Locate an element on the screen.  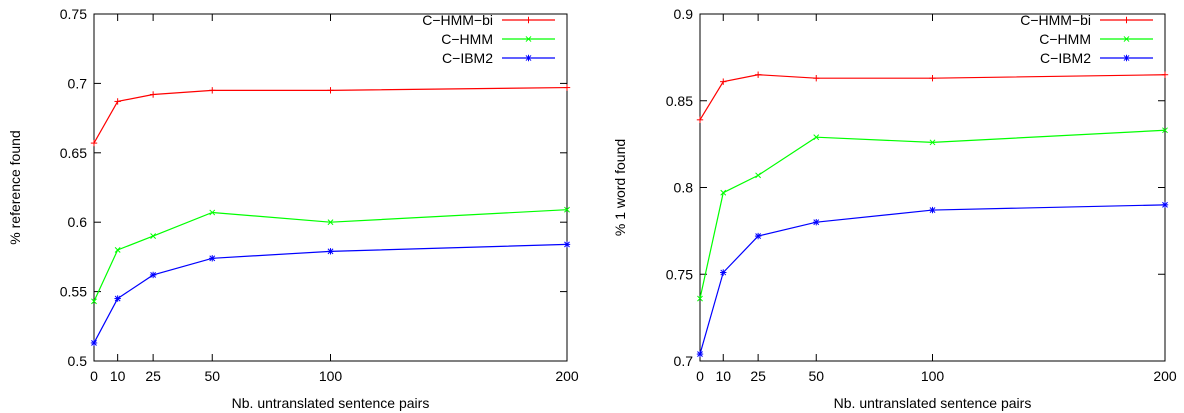
y-tick-label: 0.85 is located at coordinates (679, 101).